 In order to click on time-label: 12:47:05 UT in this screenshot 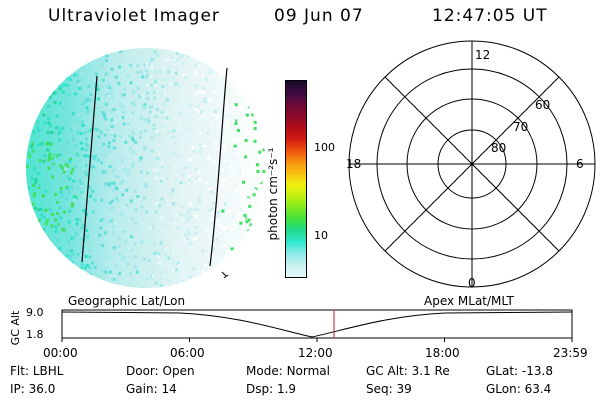, I will do `click(490, 16)`.